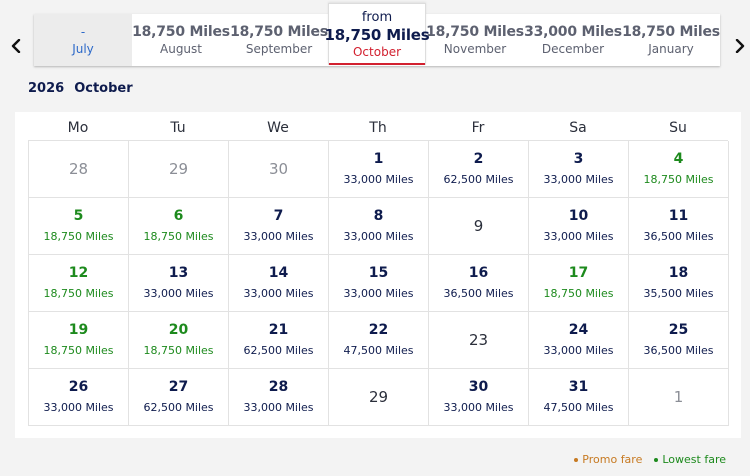  I want to click on previous-months-button, so click(16, 46).